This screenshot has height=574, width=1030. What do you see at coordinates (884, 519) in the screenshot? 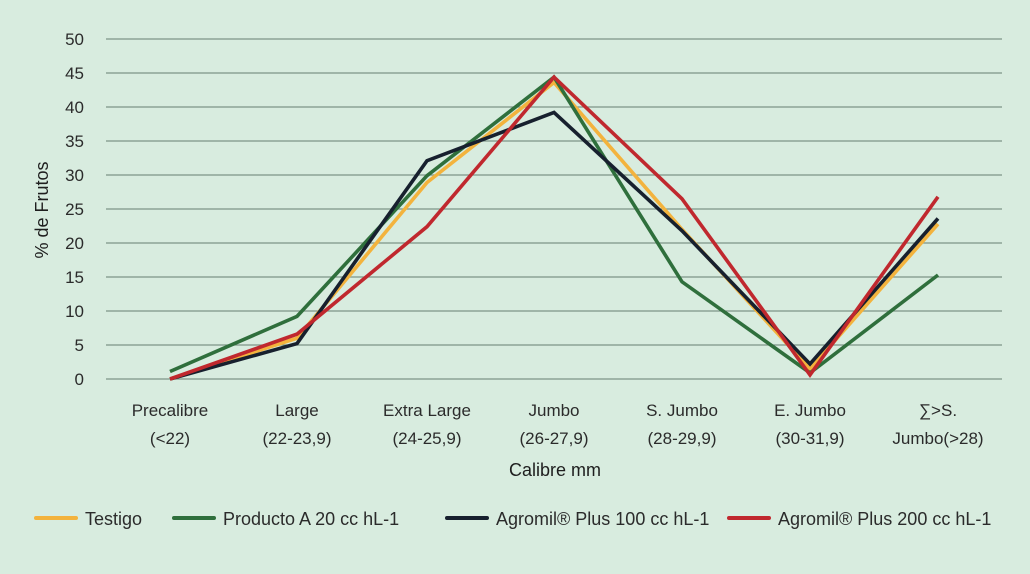
I see `legend-label: Agromil® Plus 200 cc hL-1` at bounding box center [884, 519].